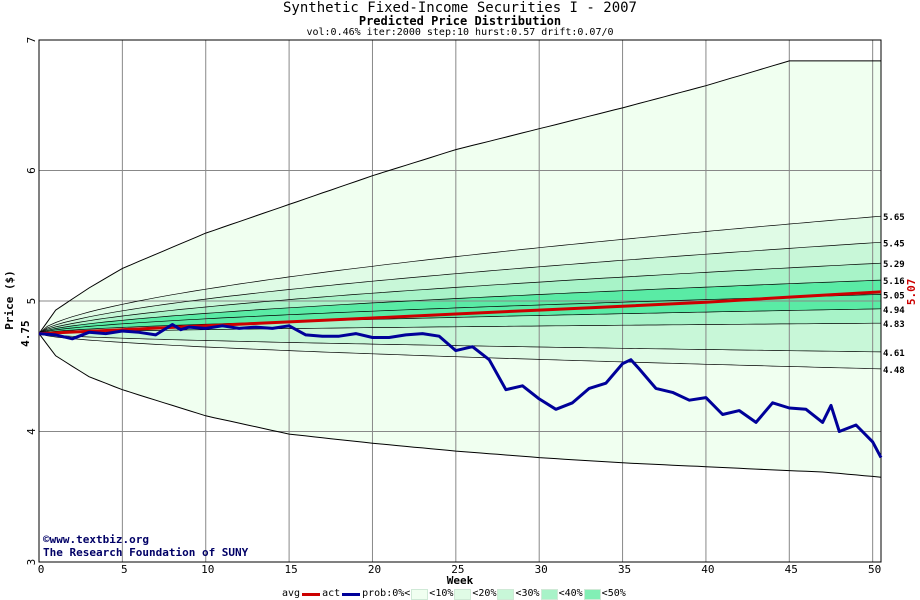  I want to click on percentile-end-label: 5.29, so click(894, 265).